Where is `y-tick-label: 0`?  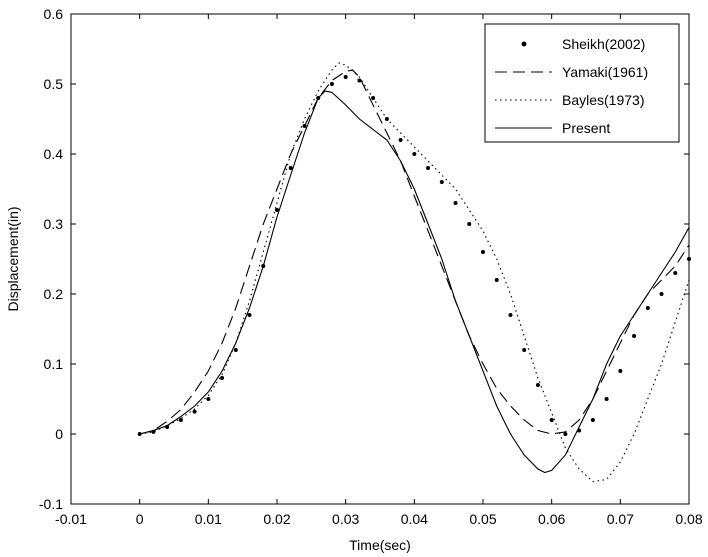 y-tick-label: 0 is located at coordinates (59, 434).